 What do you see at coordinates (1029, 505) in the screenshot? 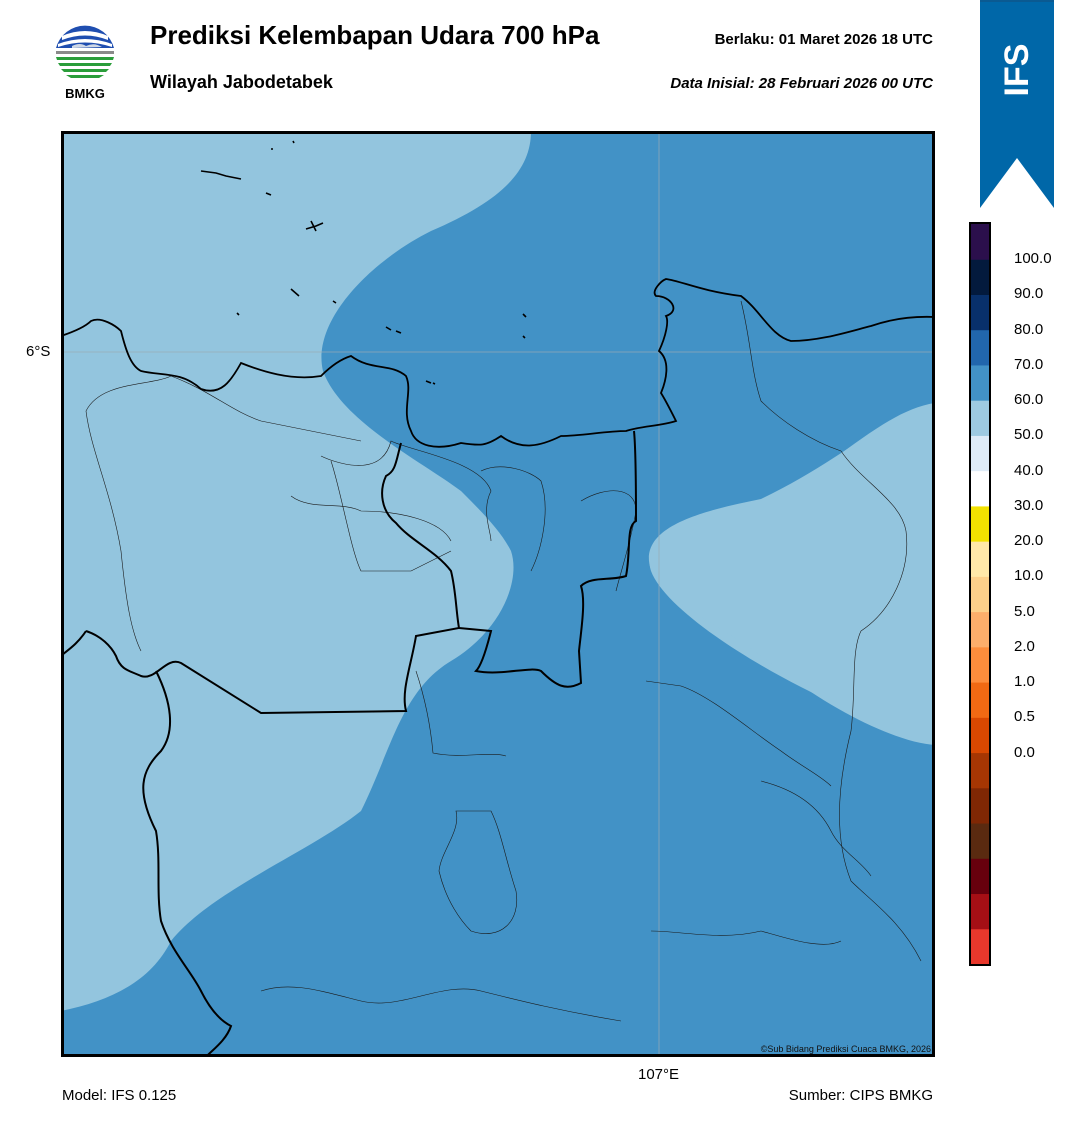
I see `colorbar-tick-label: 30.0` at bounding box center [1029, 505].